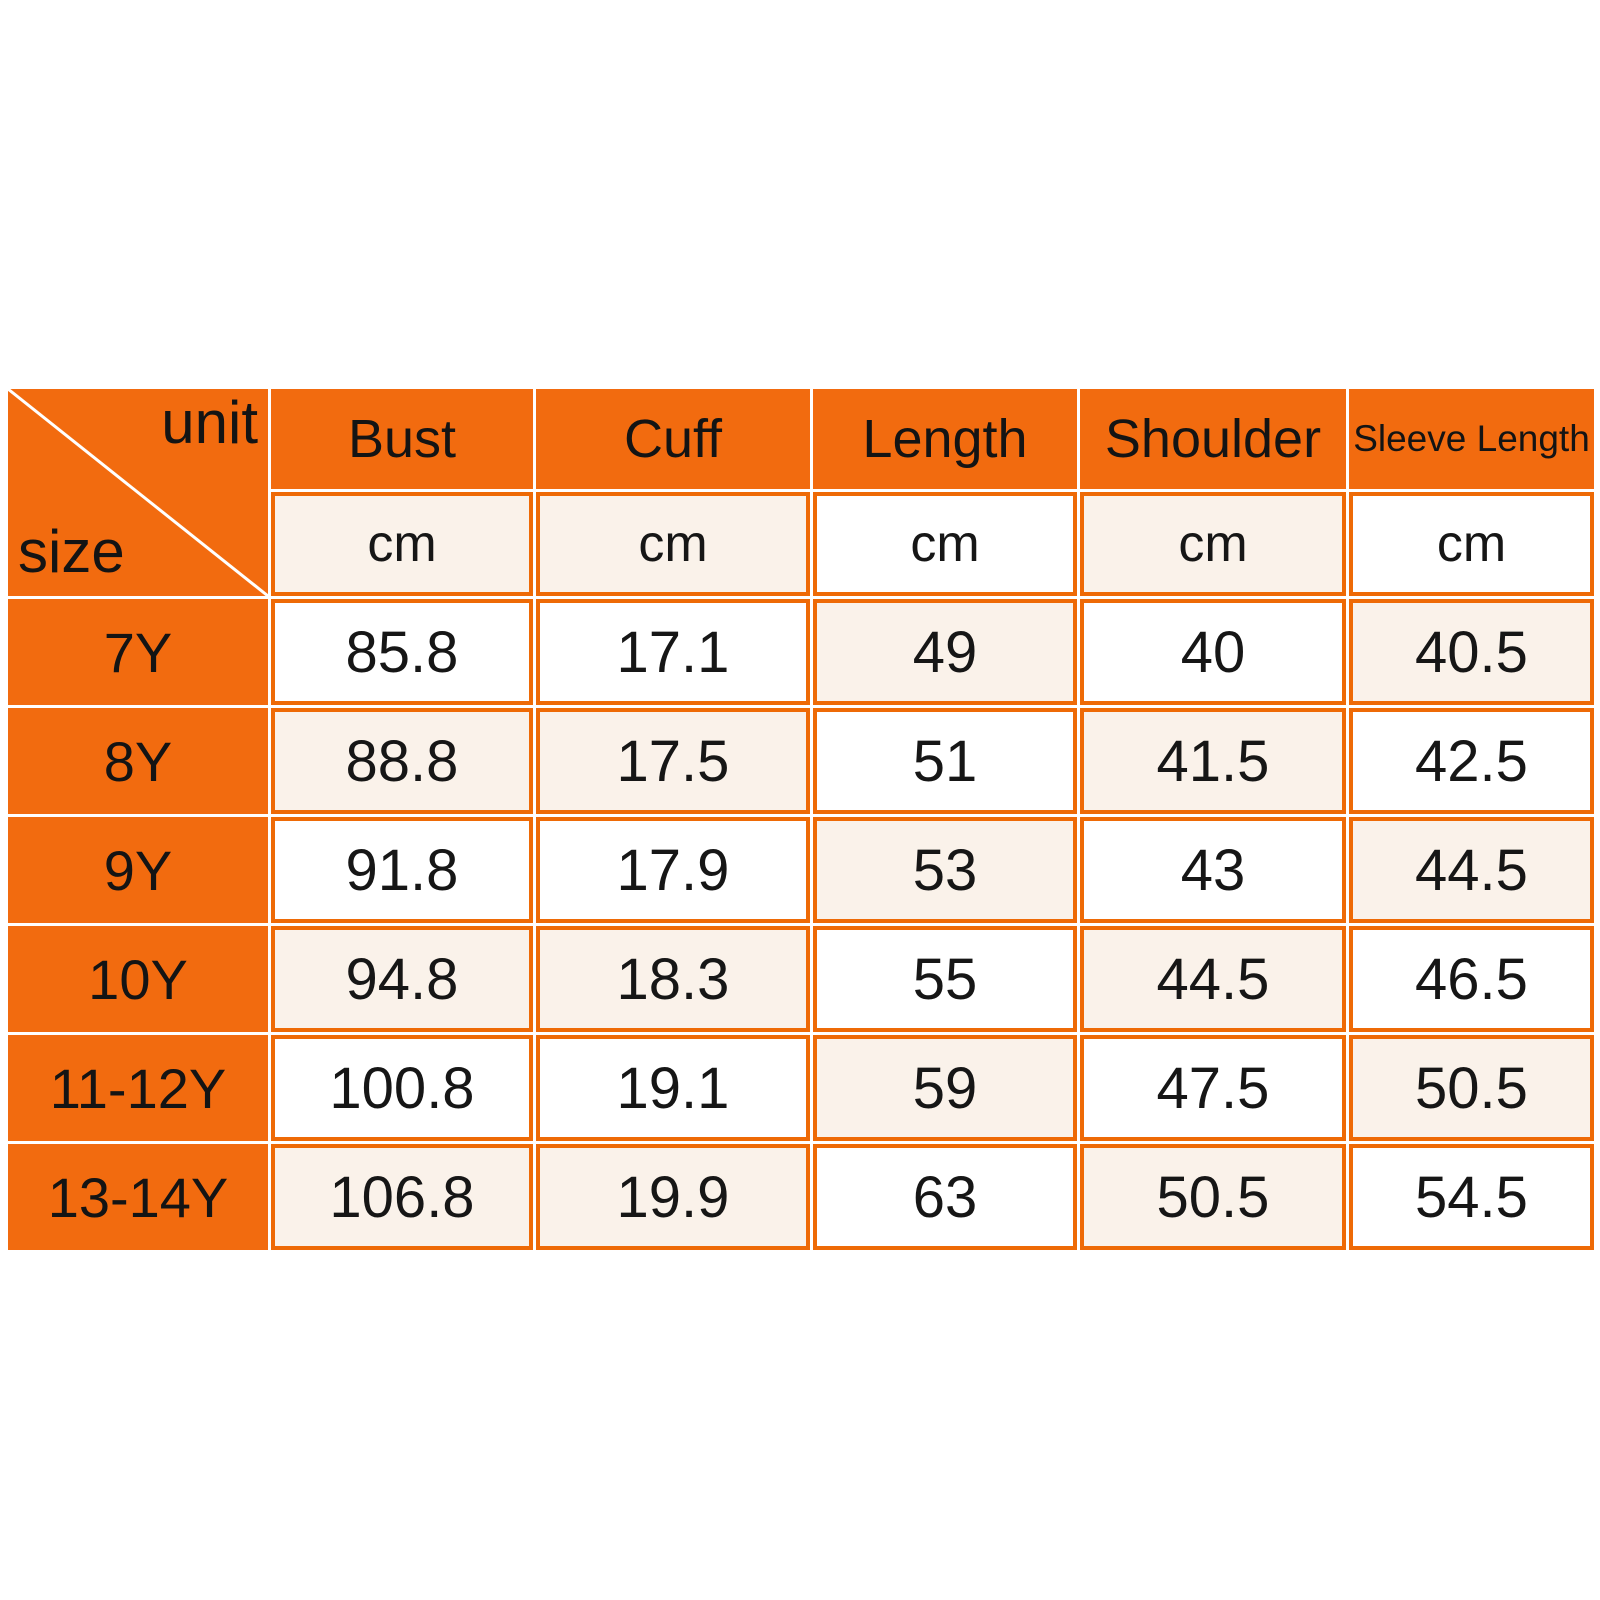  I want to click on value-cell: 55, so click(945, 979).